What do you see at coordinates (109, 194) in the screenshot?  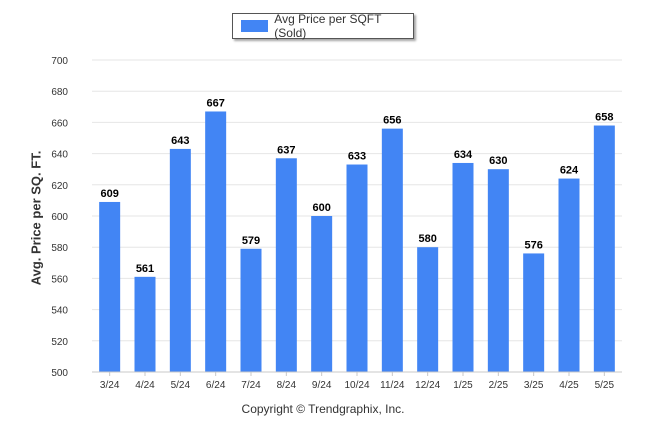 I see `data-label: 609` at bounding box center [109, 194].